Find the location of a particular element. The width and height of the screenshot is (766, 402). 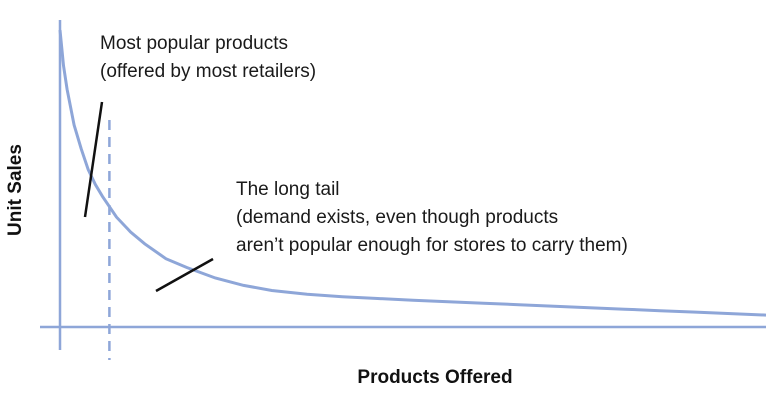

y-axis-title: Unit Sales is located at coordinates (15, 190).